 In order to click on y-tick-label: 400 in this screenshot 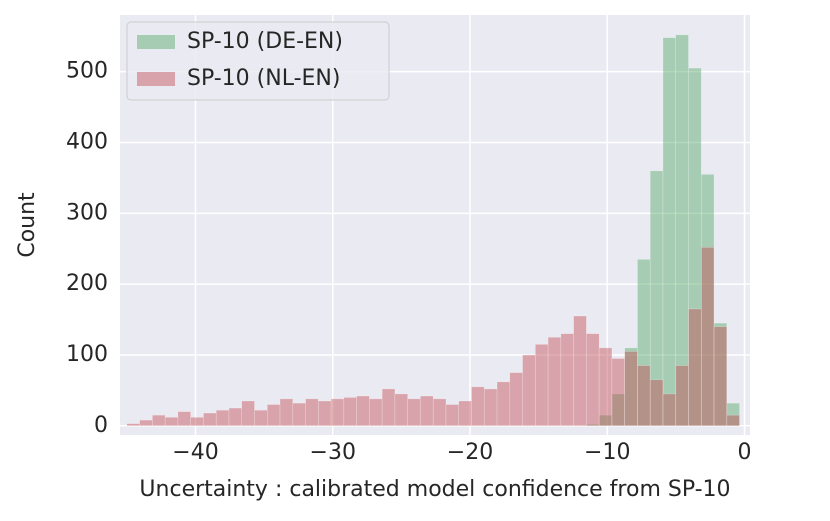, I will do `click(87, 141)`.